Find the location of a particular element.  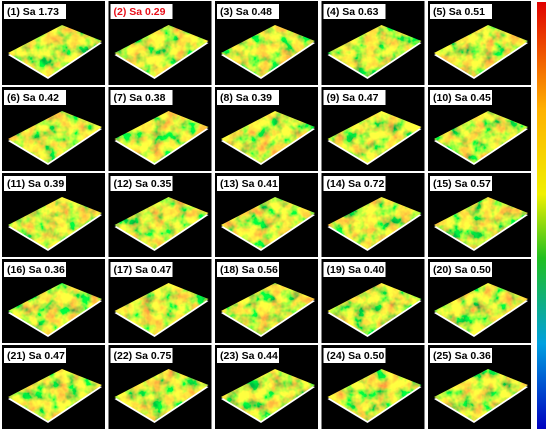

panel: (20) Sa 0.50 is located at coordinates (479, 301).